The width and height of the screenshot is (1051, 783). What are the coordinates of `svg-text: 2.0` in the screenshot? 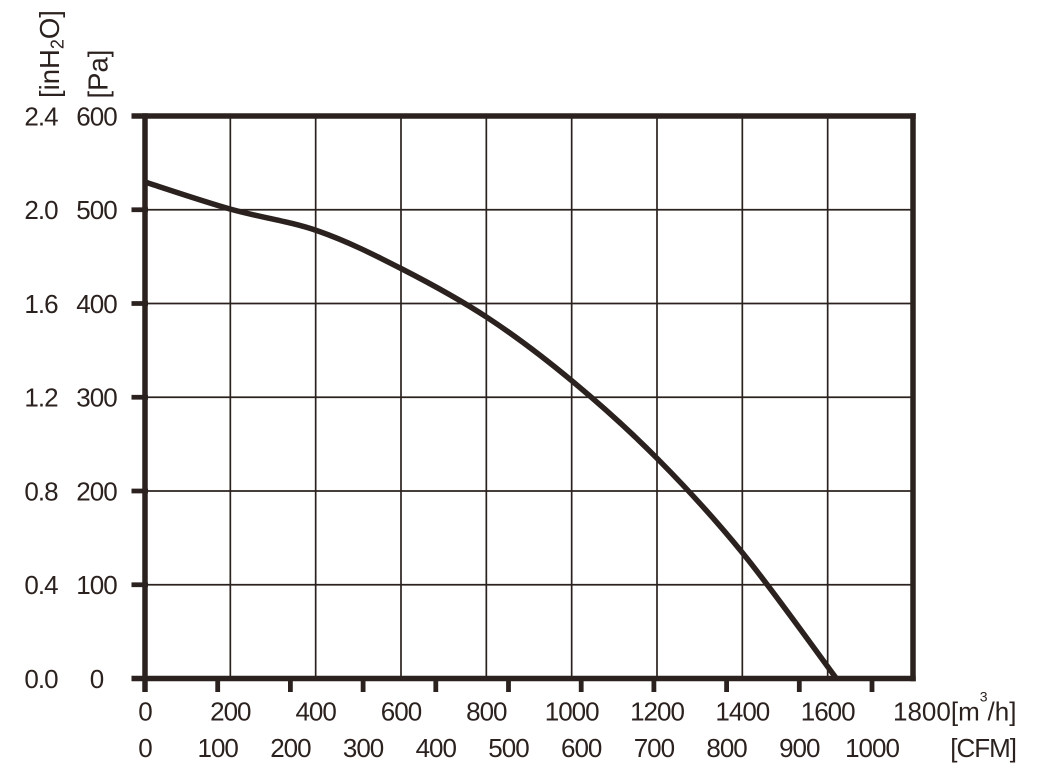 It's located at (41, 210).